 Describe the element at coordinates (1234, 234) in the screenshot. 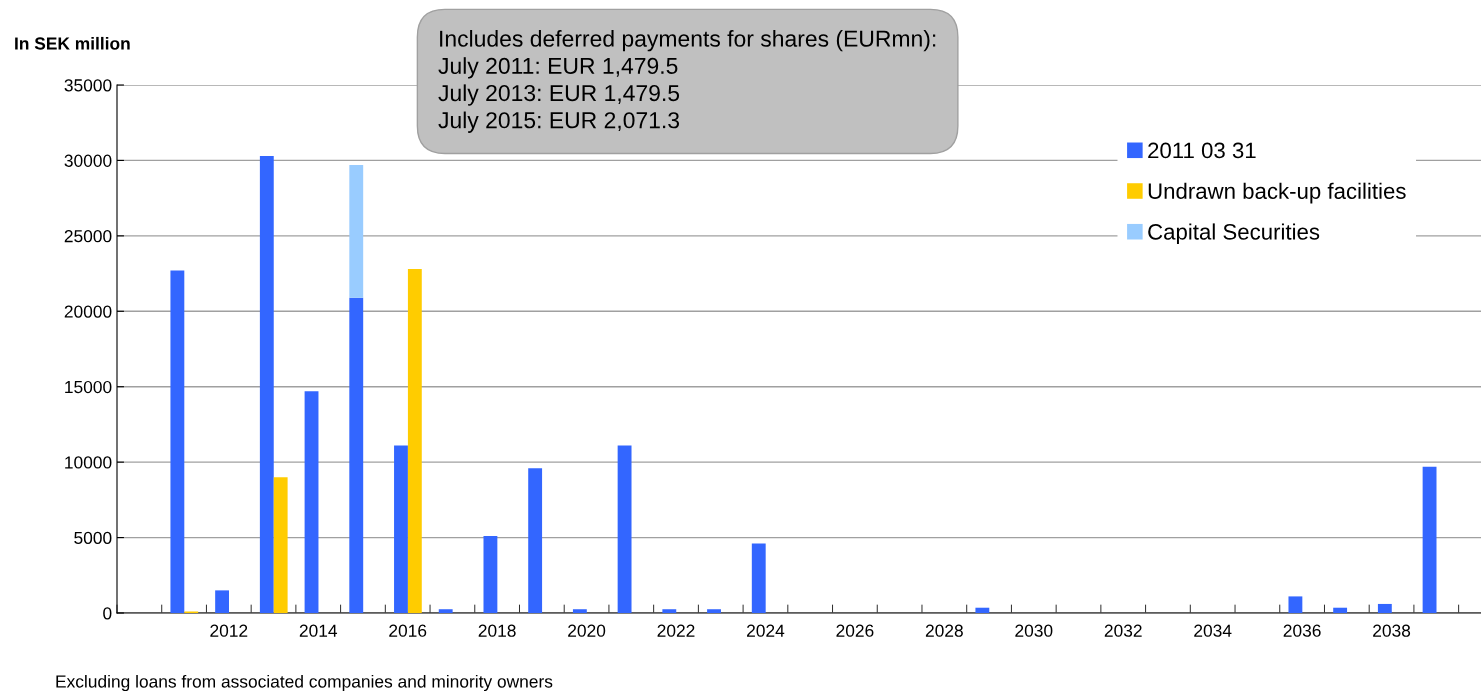

I see `legend-label: Capital Securities` at that location.